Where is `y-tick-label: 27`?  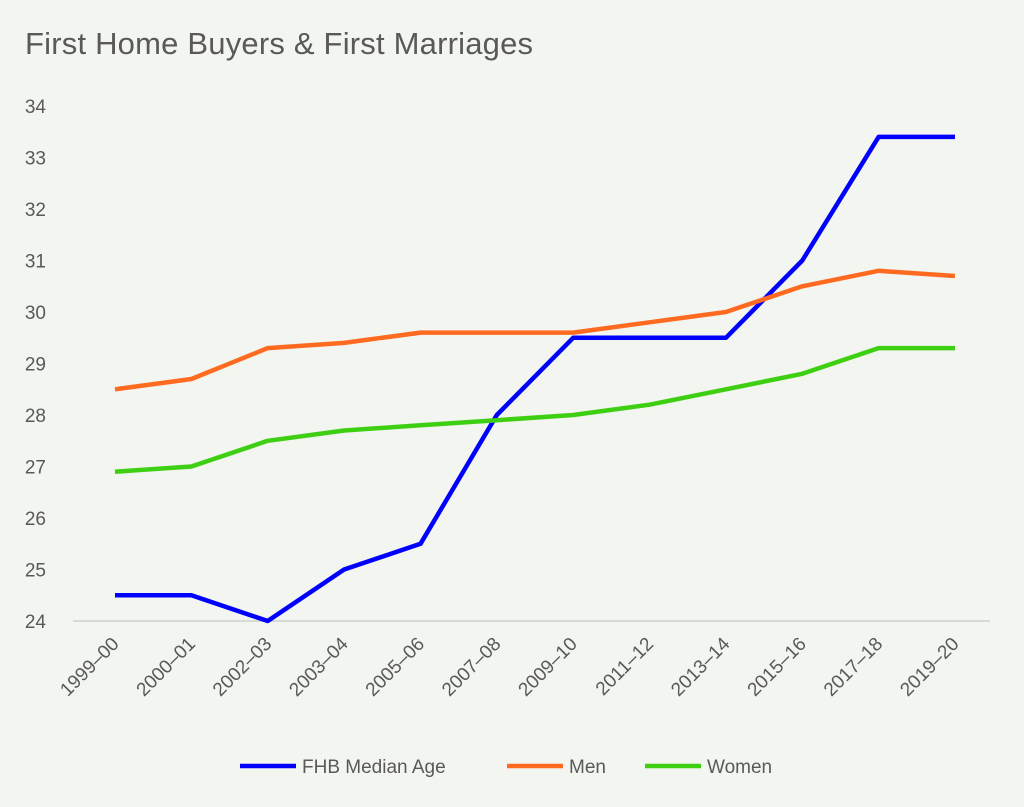
y-tick-label: 27 is located at coordinates (35, 468).